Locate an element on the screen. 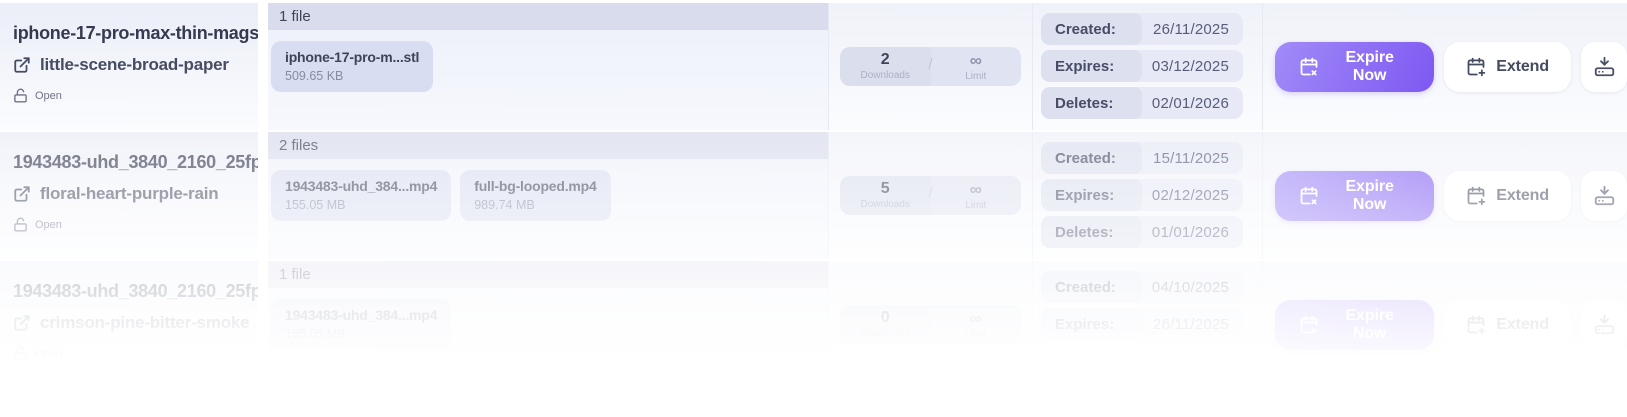 The height and width of the screenshot is (417, 1627). access-status-label: Open is located at coordinates (48, 353).